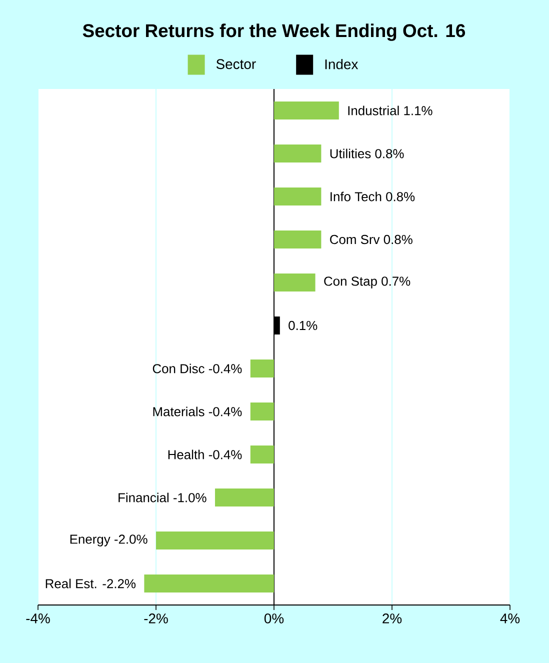 This screenshot has width=549, height=663. I want to click on data-label: Con Stap 0.7%, so click(367, 282).